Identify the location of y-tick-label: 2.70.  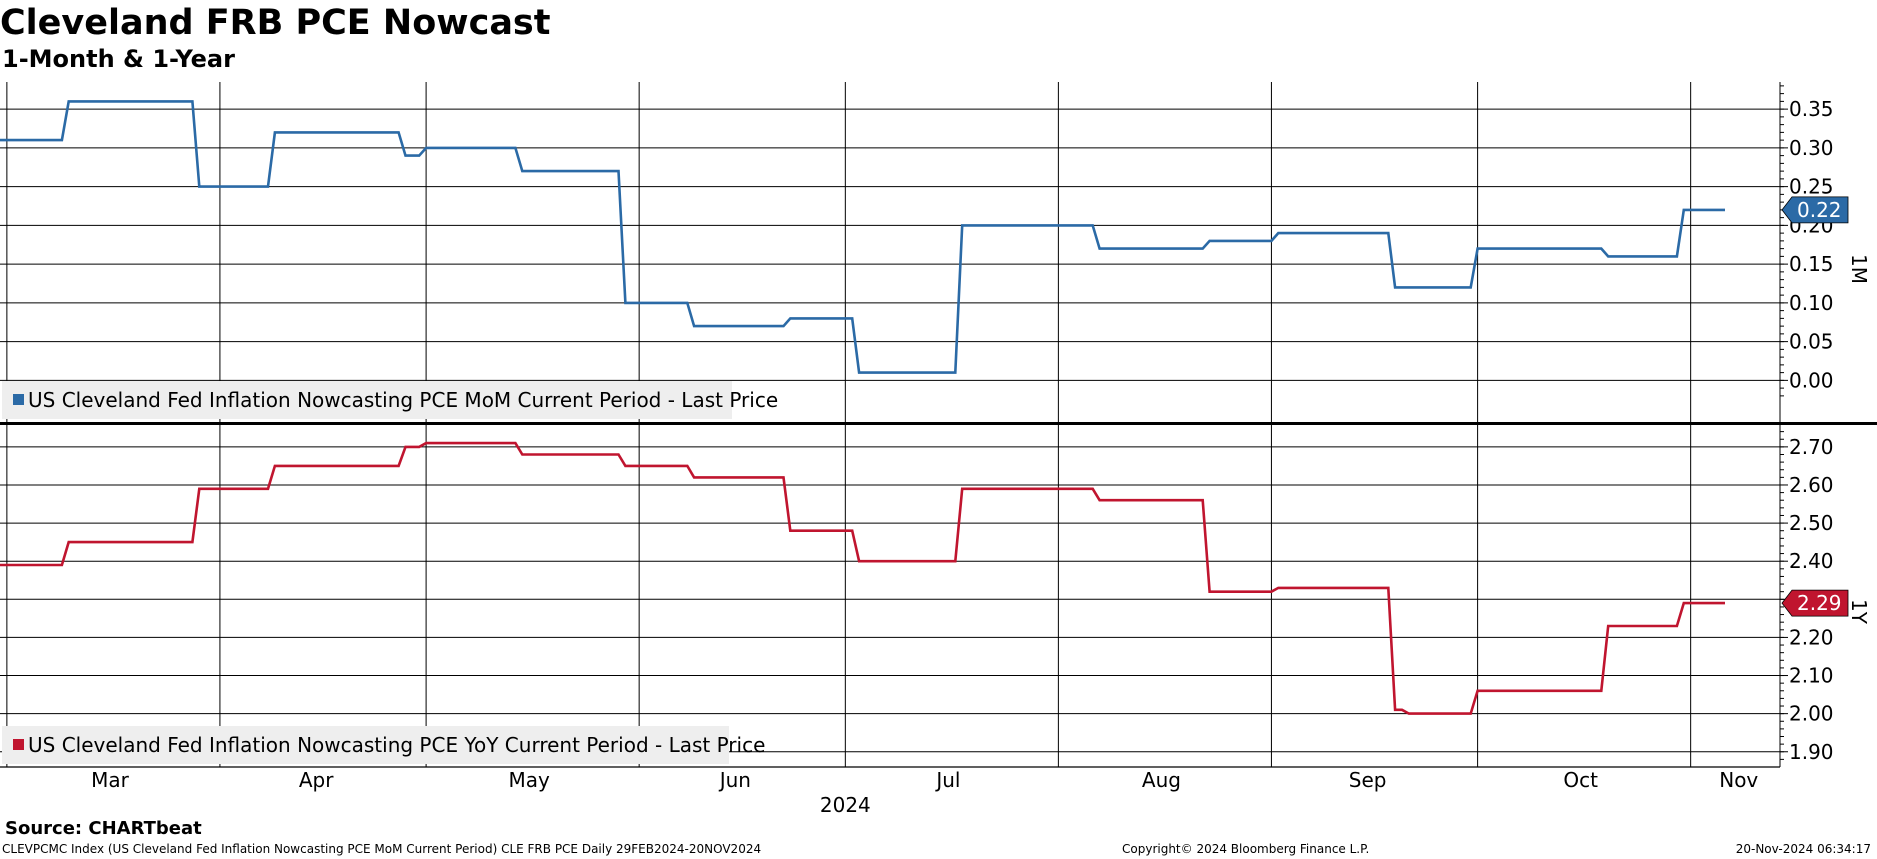
(1811, 447).